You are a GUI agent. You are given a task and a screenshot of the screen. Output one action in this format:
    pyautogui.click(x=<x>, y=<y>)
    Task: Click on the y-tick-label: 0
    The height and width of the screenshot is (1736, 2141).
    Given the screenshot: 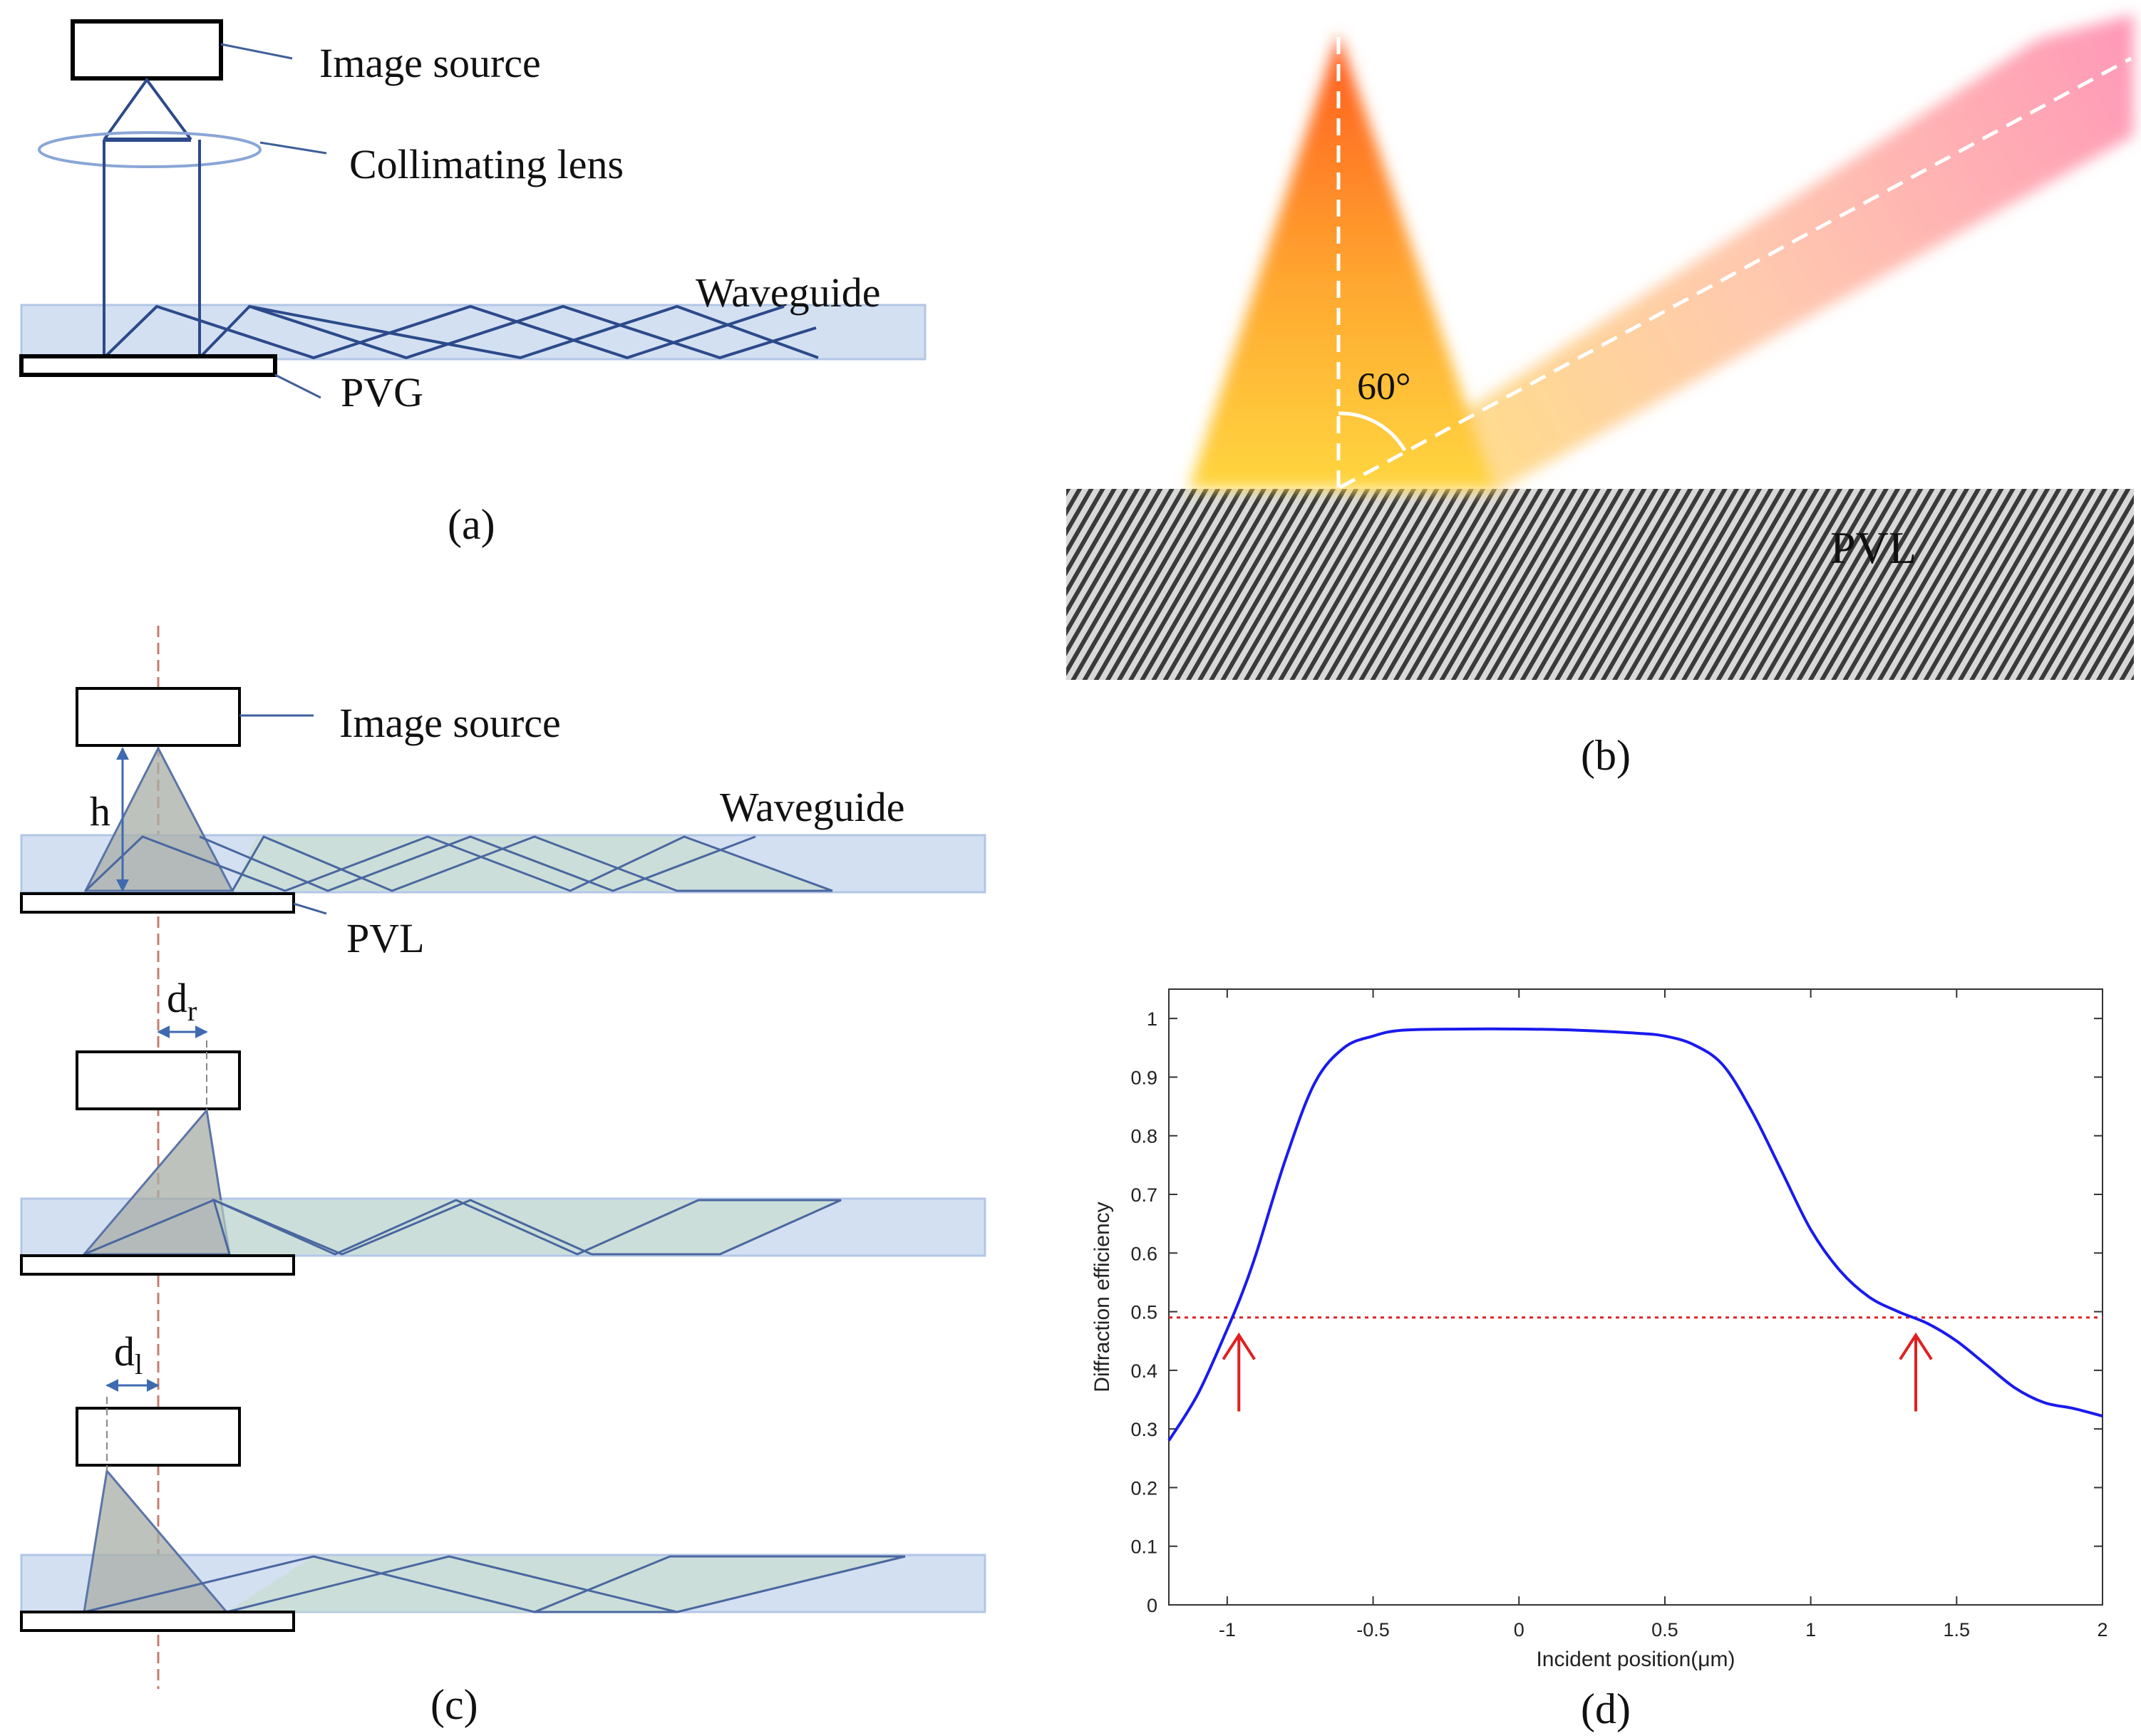 What is the action you would take?
    pyautogui.click(x=1152, y=1606)
    